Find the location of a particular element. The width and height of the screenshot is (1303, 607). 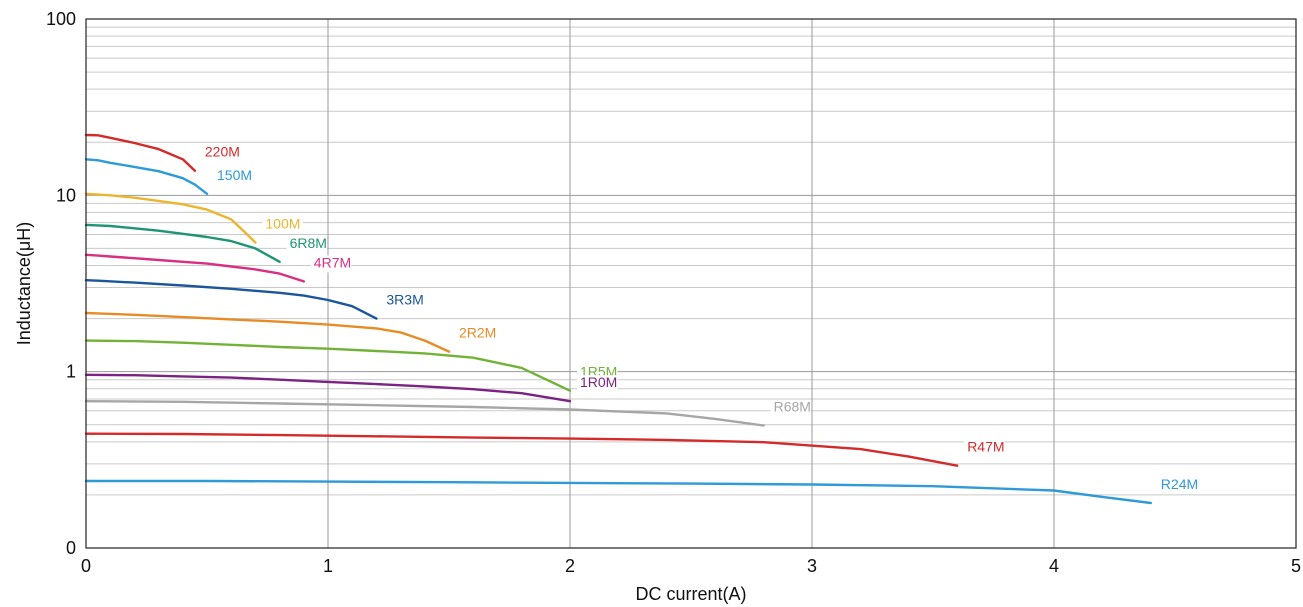

series-line-150m is located at coordinates (146, 177).